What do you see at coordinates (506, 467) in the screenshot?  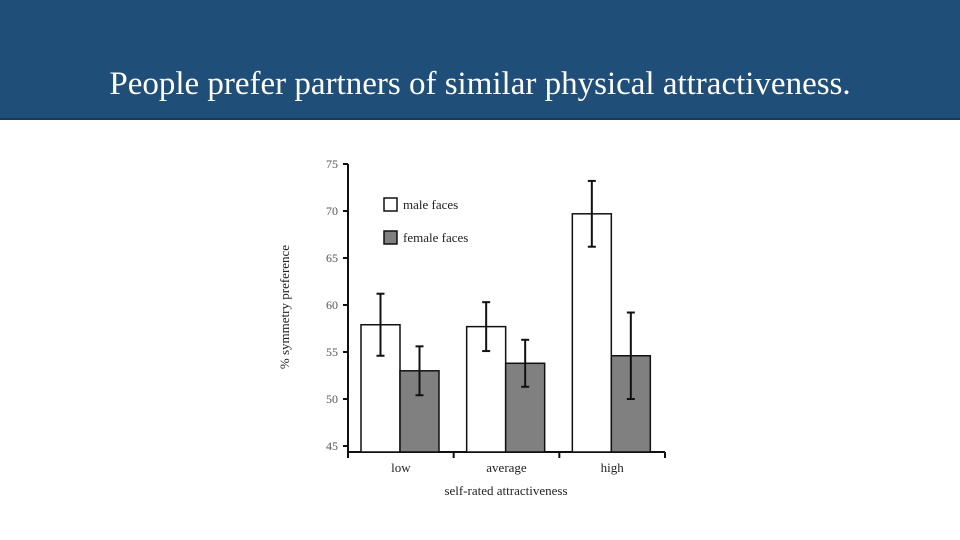 I see `x-tick-label: average` at bounding box center [506, 467].